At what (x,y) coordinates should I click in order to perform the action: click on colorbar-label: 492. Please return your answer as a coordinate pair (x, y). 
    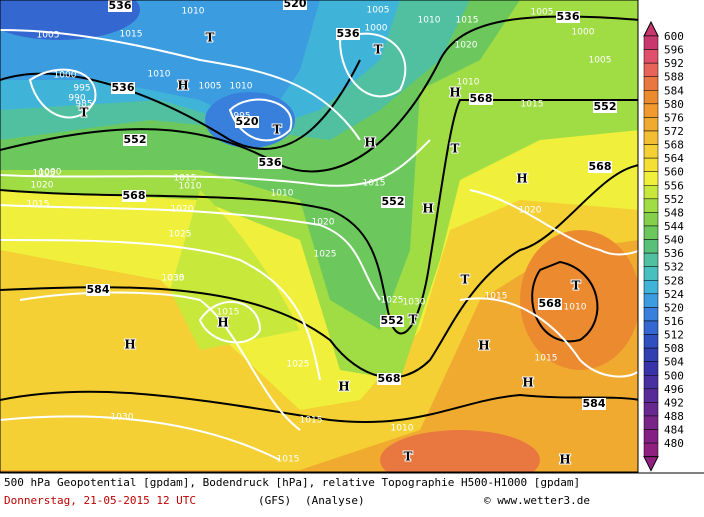
    Looking at the image, I should click on (674, 402).